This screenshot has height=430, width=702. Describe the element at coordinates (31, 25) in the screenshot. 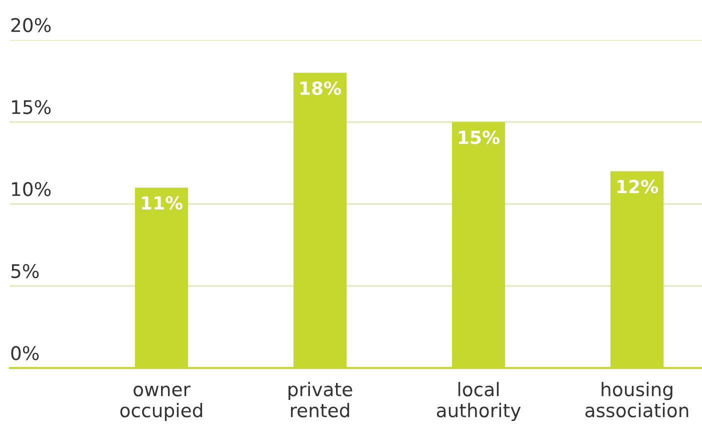

I see `y-tick-label: 20%` at that location.